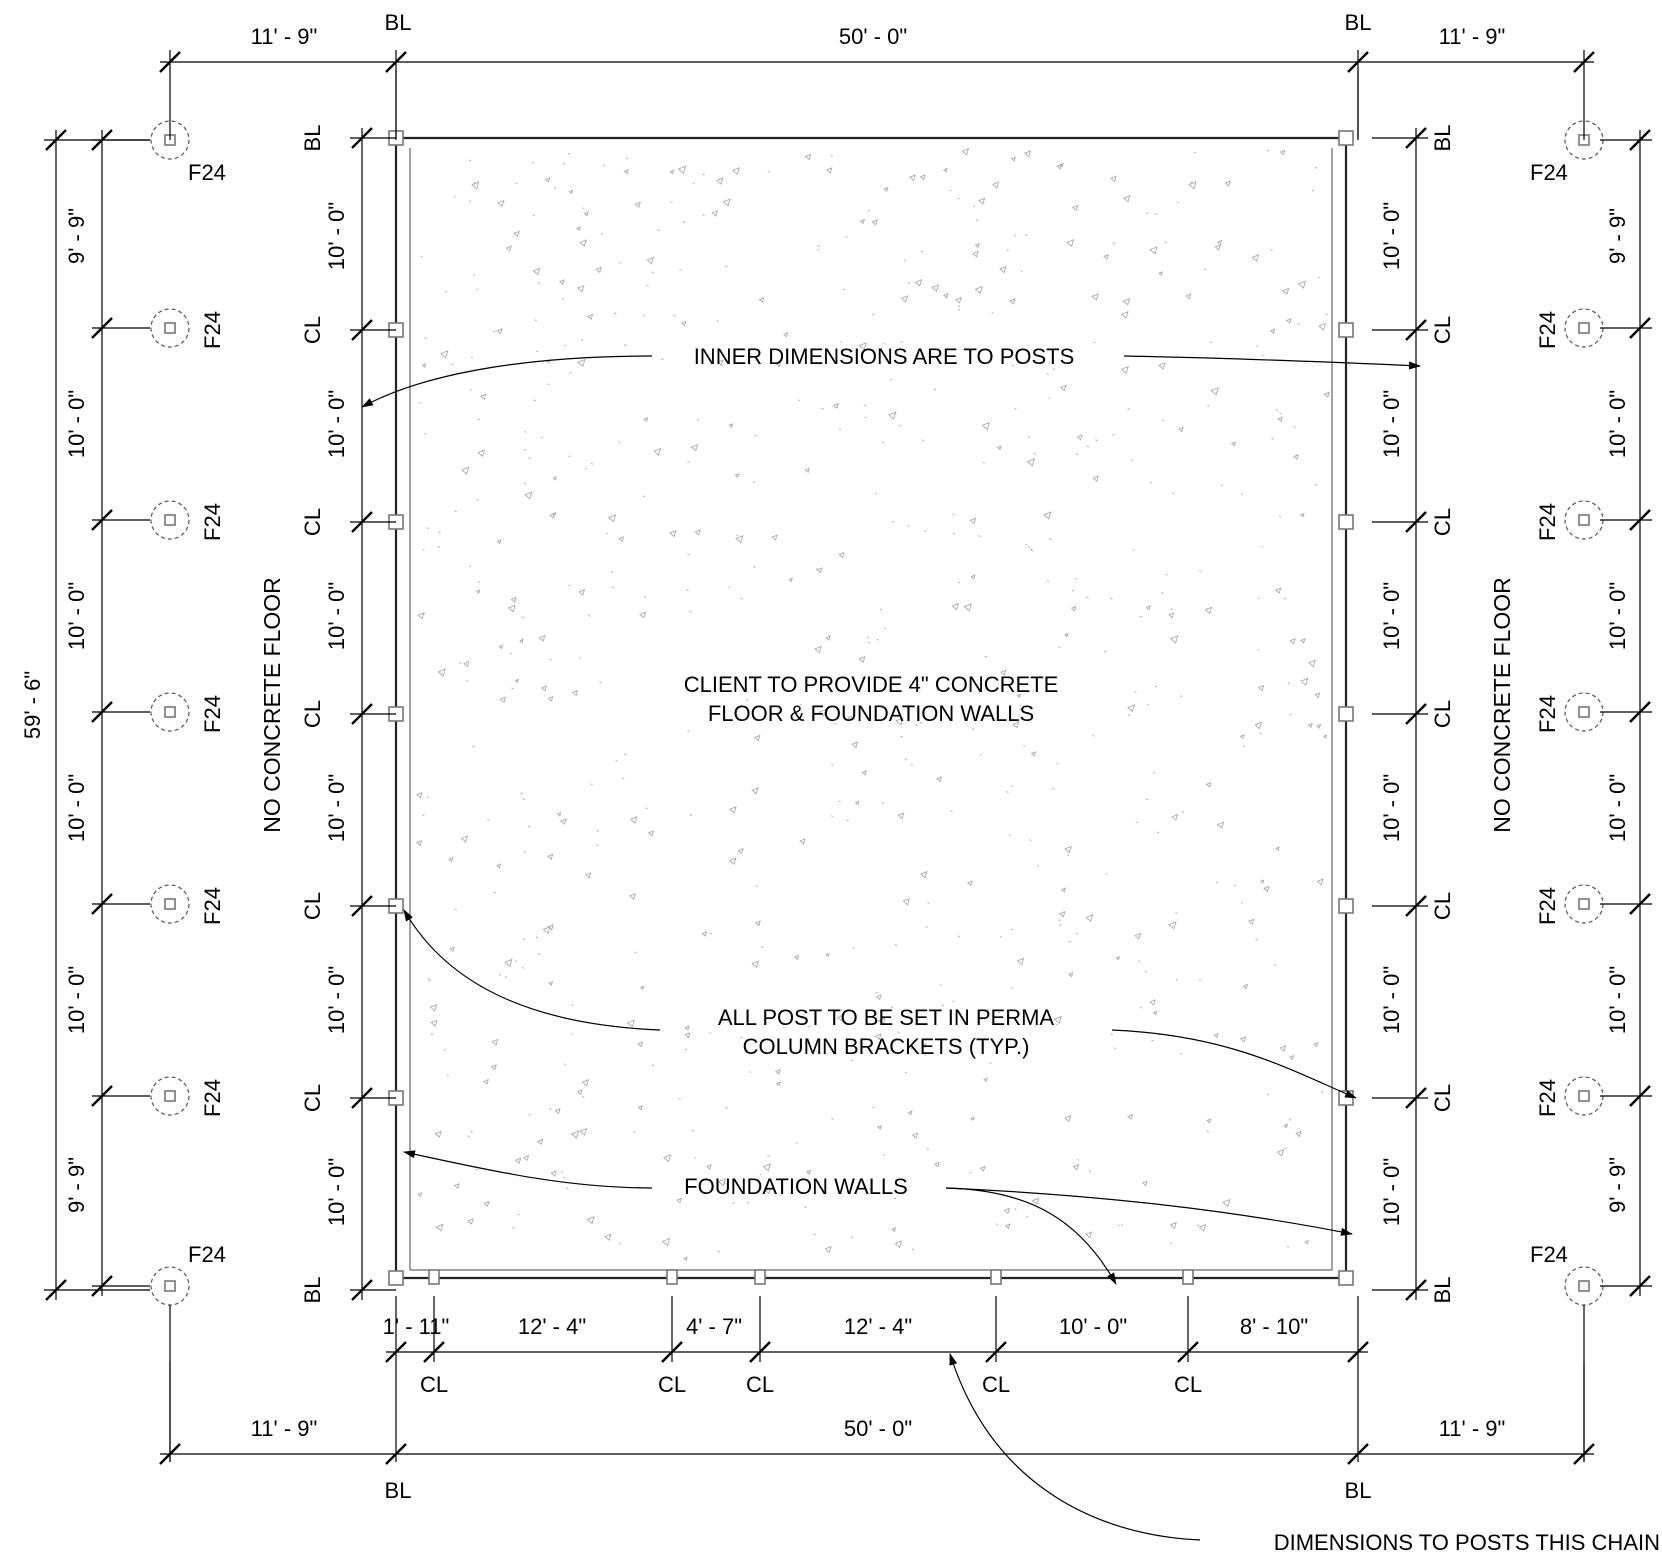 Image resolution: width=1662 pixels, height=1558 pixels. Describe the element at coordinates (871, 684) in the screenshot. I see `note-client-provide-line1: CLIENT TO PROVIDE 4" CONCRETE` at that location.